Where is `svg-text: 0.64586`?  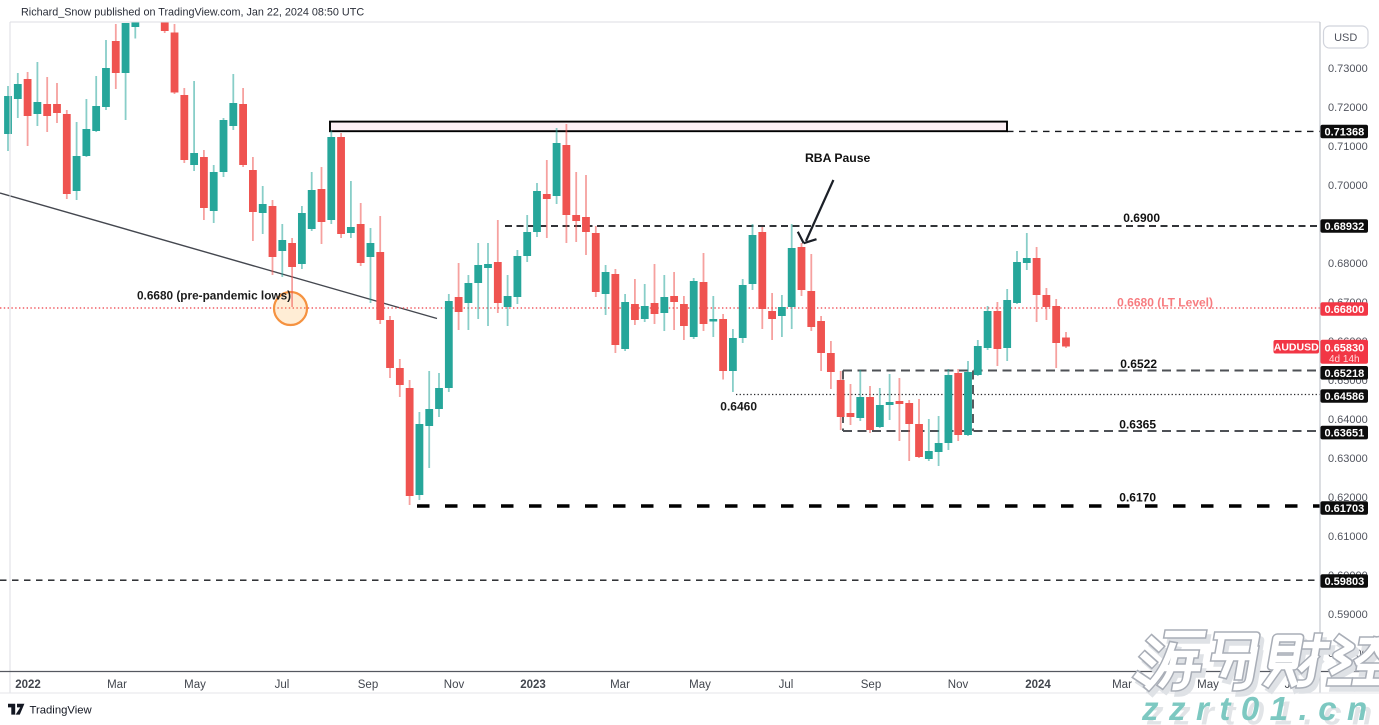
svg-text: 0.64586 is located at coordinates (1345, 397).